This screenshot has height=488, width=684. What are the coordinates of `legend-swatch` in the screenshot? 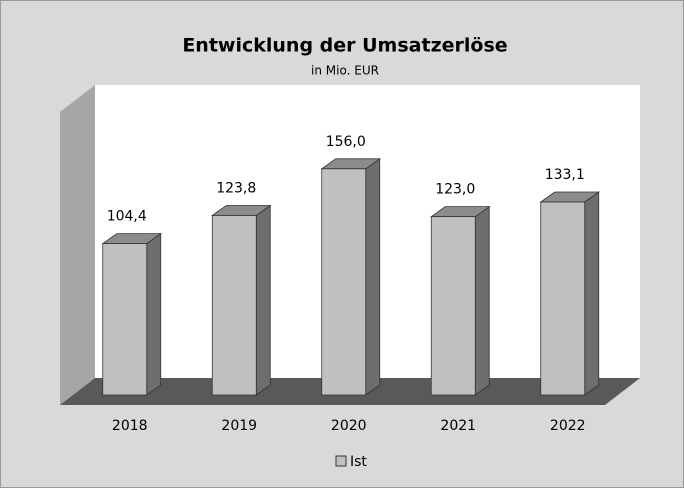 It's located at (341, 461).